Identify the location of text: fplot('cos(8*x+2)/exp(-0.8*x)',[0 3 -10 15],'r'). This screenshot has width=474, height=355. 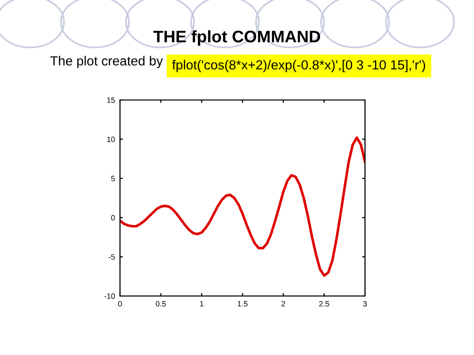
(299, 66).